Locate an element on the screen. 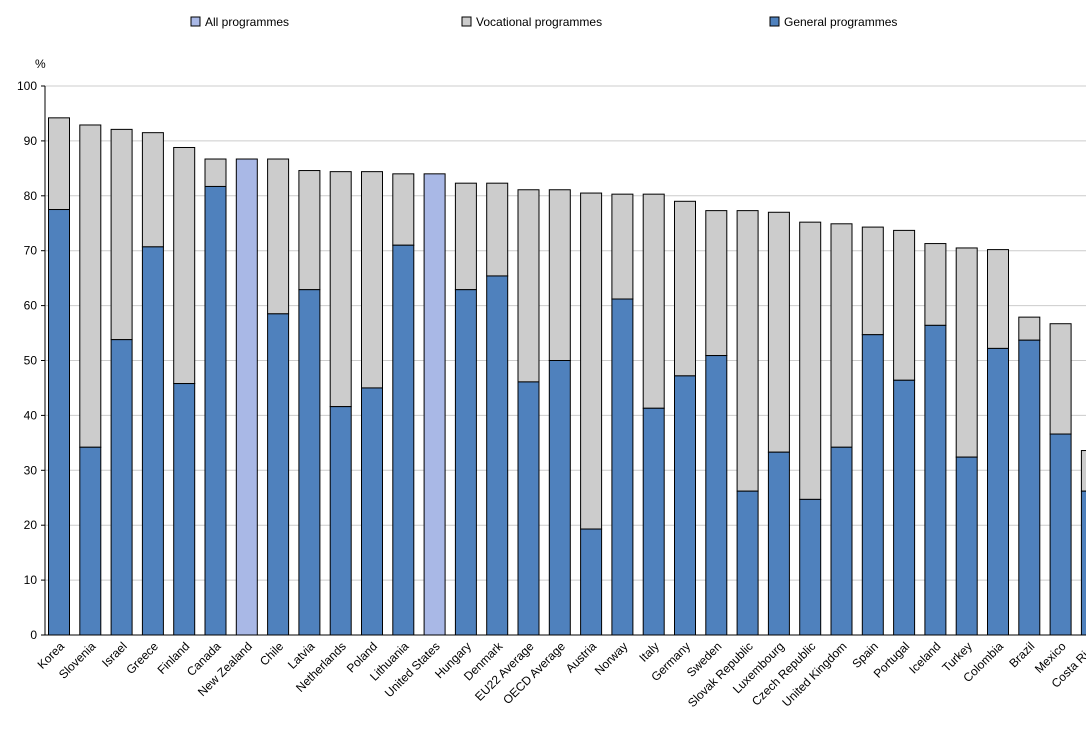 The width and height of the screenshot is (1086, 738). y-tick-label: 80 is located at coordinates (31, 196).